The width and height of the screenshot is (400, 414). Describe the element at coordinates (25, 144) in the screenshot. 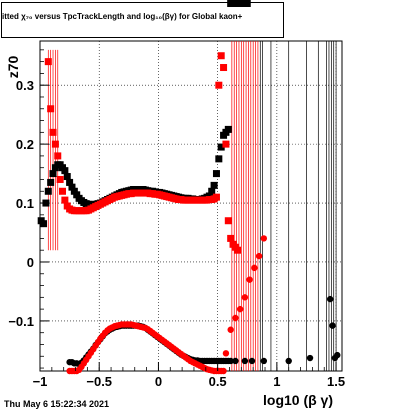

I see `y-tick-label-3: 0.2` at that location.